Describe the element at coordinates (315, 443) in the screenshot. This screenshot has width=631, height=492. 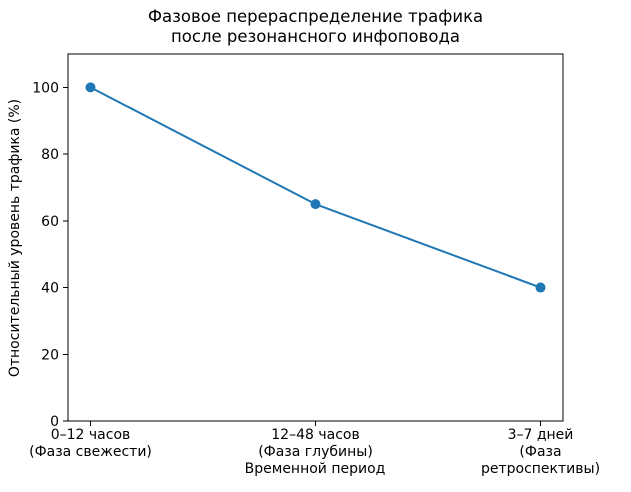
I see `x-tick-label: 12–48 часов (Фаза глубины)` at that location.